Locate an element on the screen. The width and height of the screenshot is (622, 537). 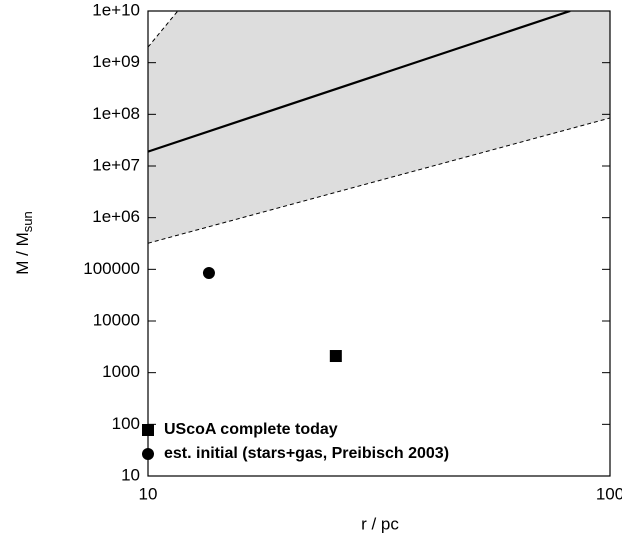
y-axis-label: M / Msun is located at coordinates (24, 242).